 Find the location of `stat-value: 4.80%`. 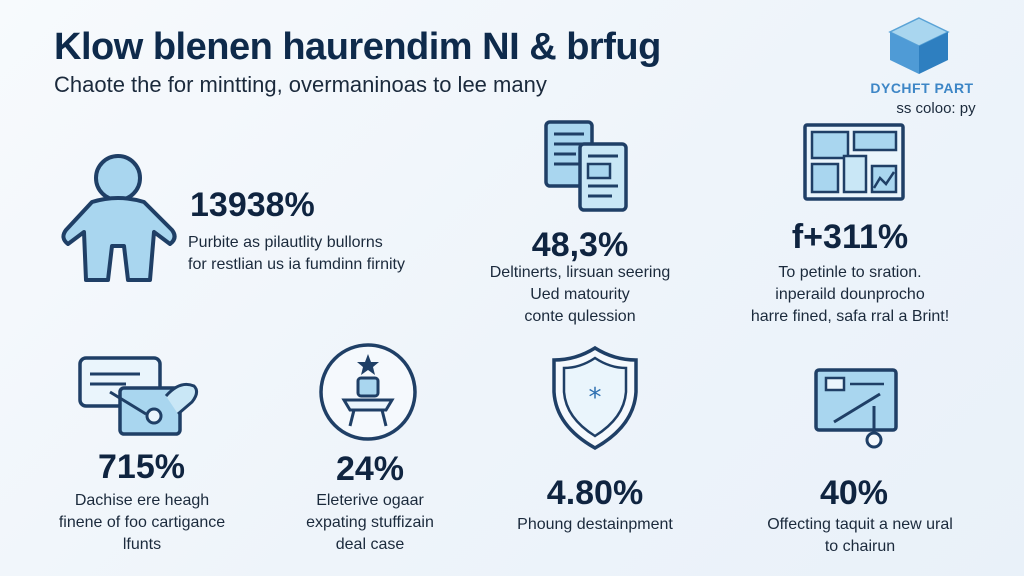

stat-value: 4.80% is located at coordinates (595, 493).